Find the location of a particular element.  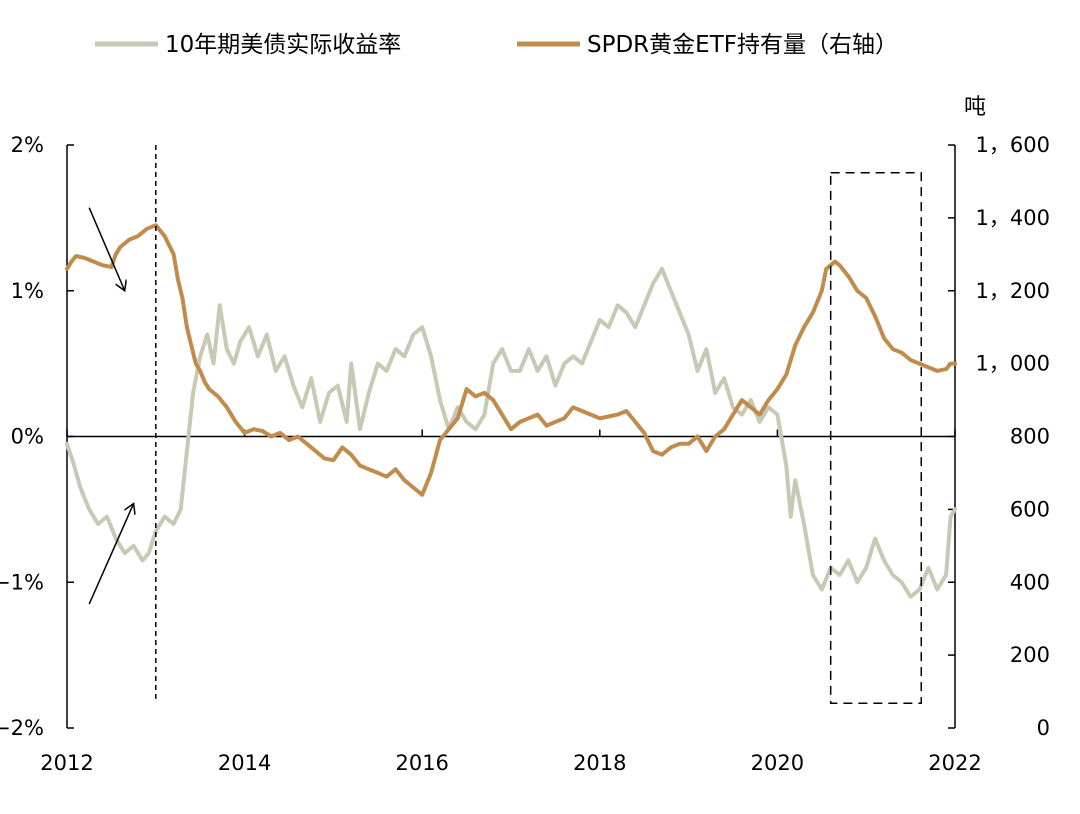

left-axis-ticks: 2% 1% 0% −1% −2% is located at coordinates (37, 436).